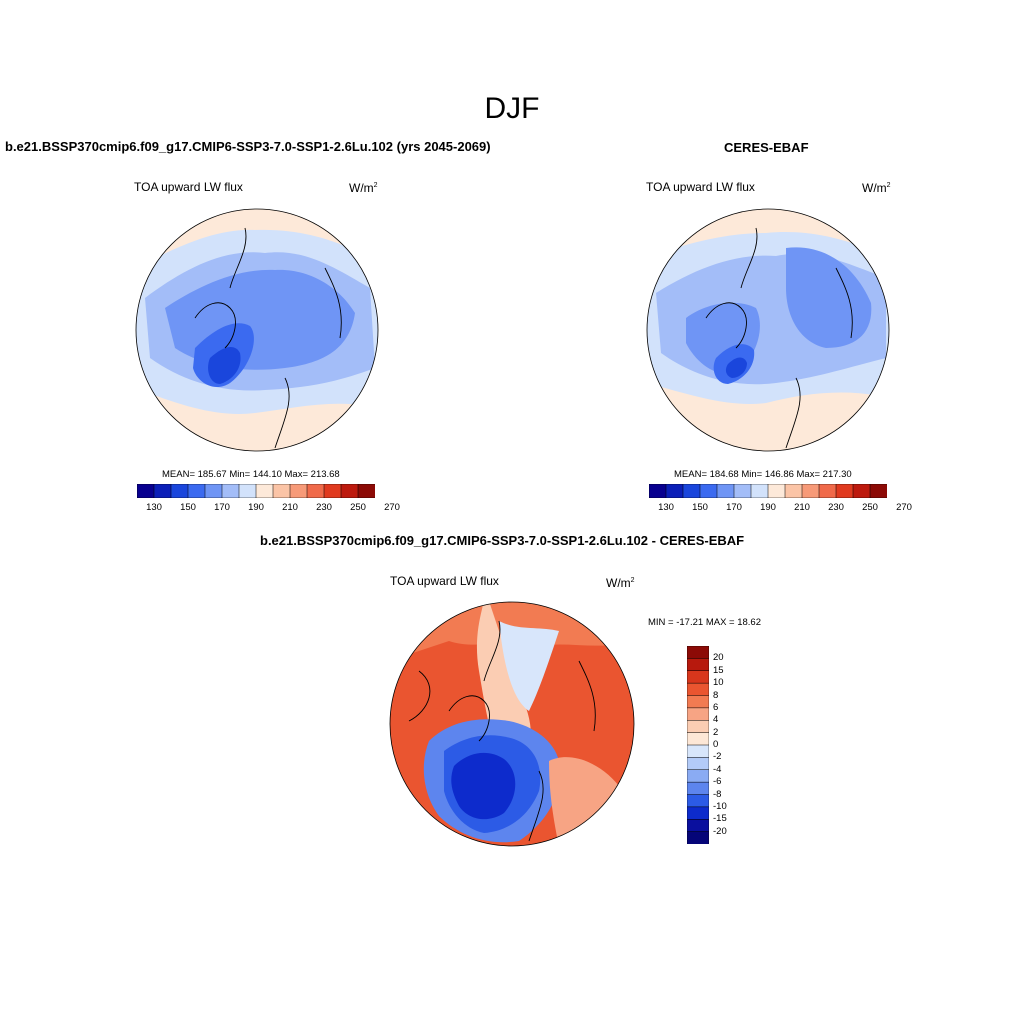 This screenshot has height=1024, width=1024. What do you see at coordinates (717, 794) in the screenshot?
I see `panel3-colorbar-tick-label: -8` at bounding box center [717, 794].